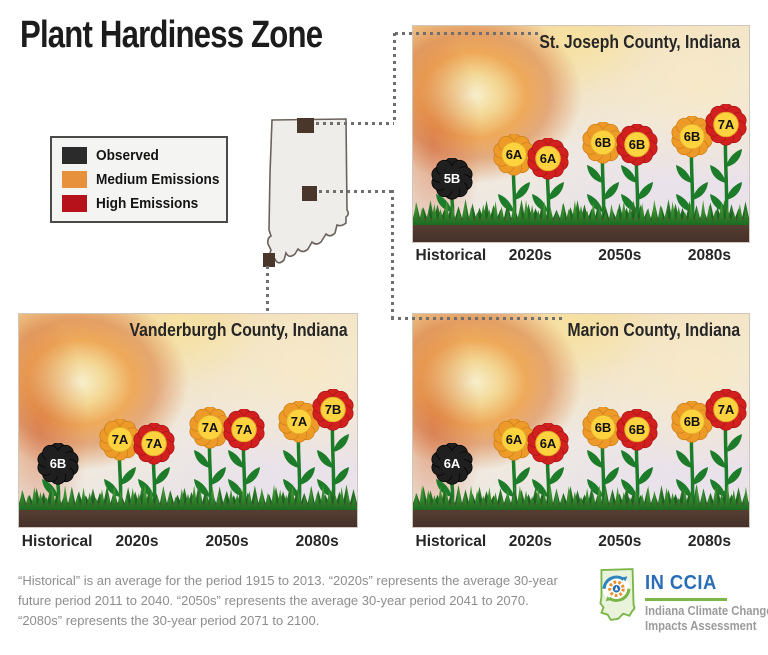  I want to click on inccia-logo-icon, so click(617, 594).